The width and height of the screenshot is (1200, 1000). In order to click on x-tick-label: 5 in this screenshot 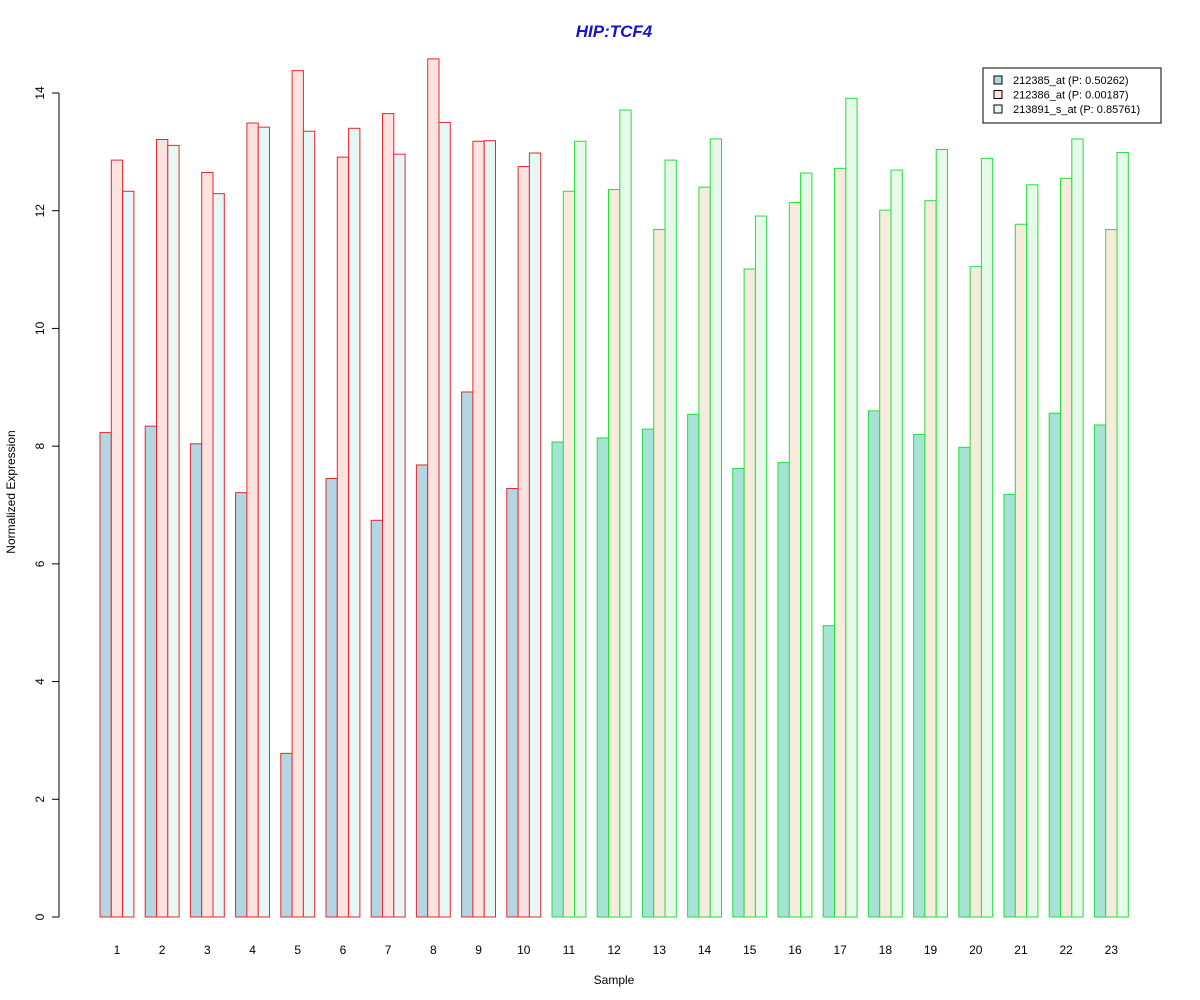, I will do `click(297, 950)`.